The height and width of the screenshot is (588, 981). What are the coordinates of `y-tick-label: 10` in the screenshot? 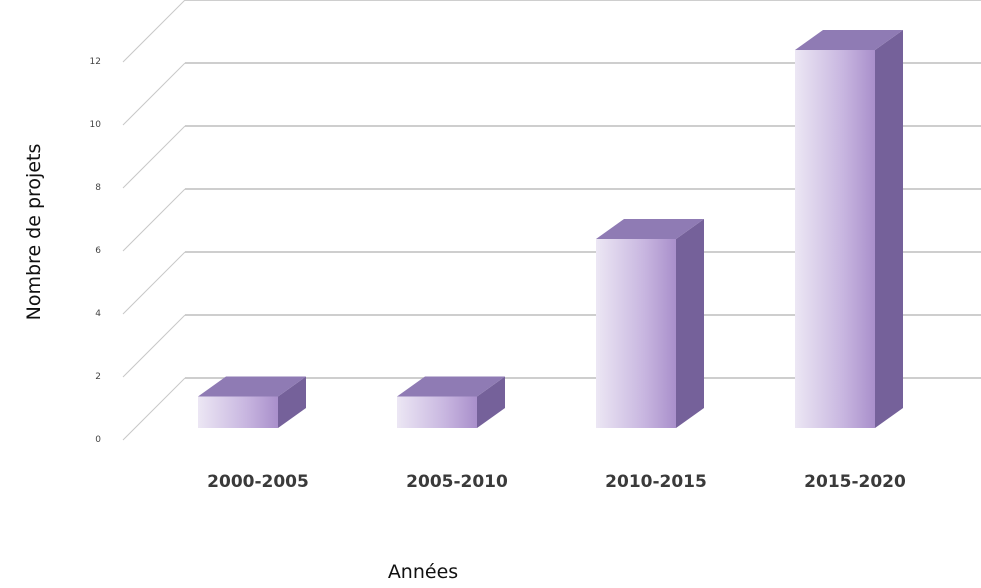 It's located at (96, 125).